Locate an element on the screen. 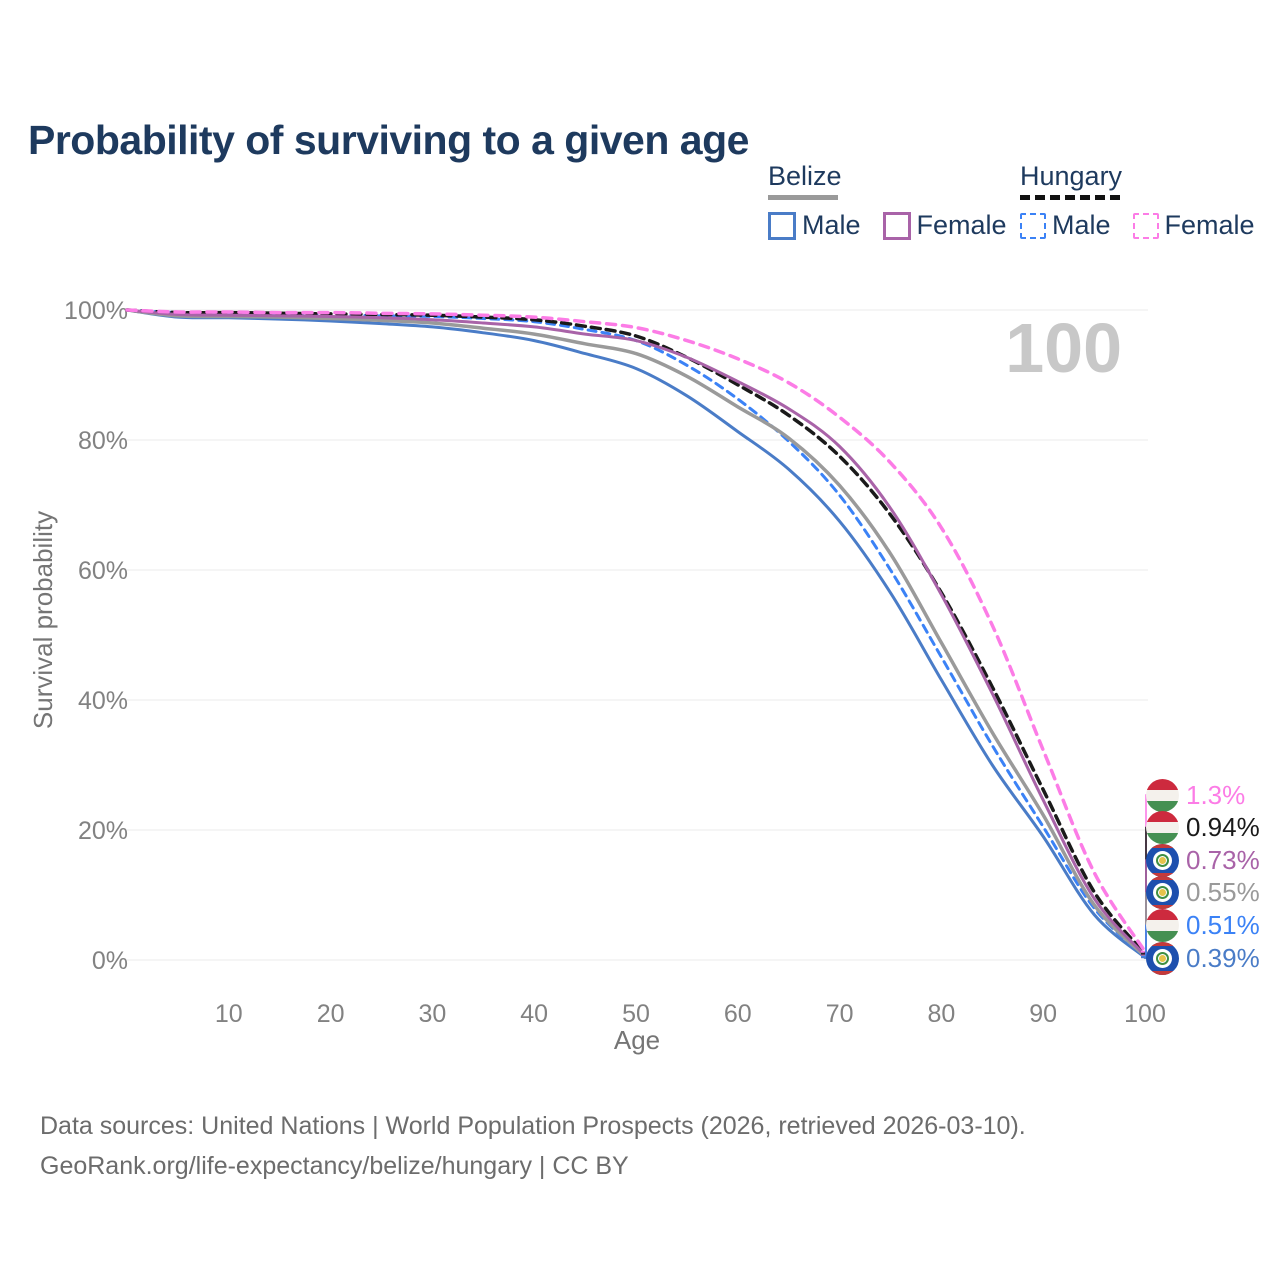 The width and height of the screenshot is (1280, 1280). x-tick-label: 80 is located at coordinates (941, 1014).